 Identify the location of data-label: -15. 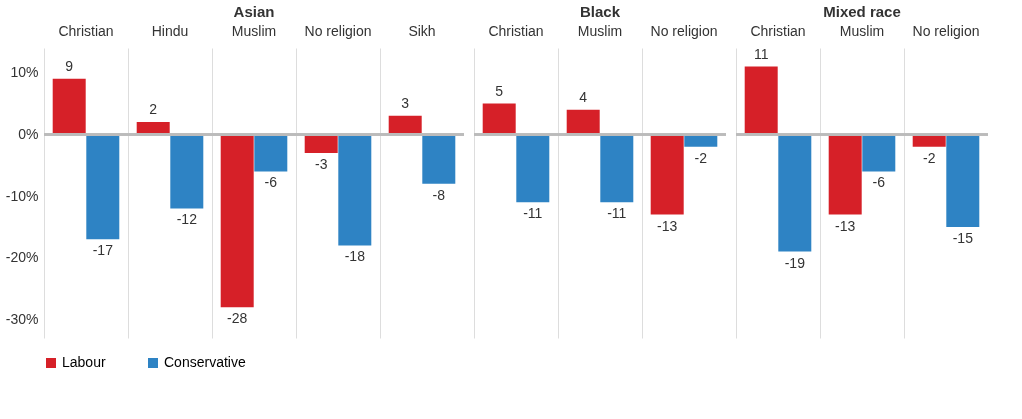
(963, 237).